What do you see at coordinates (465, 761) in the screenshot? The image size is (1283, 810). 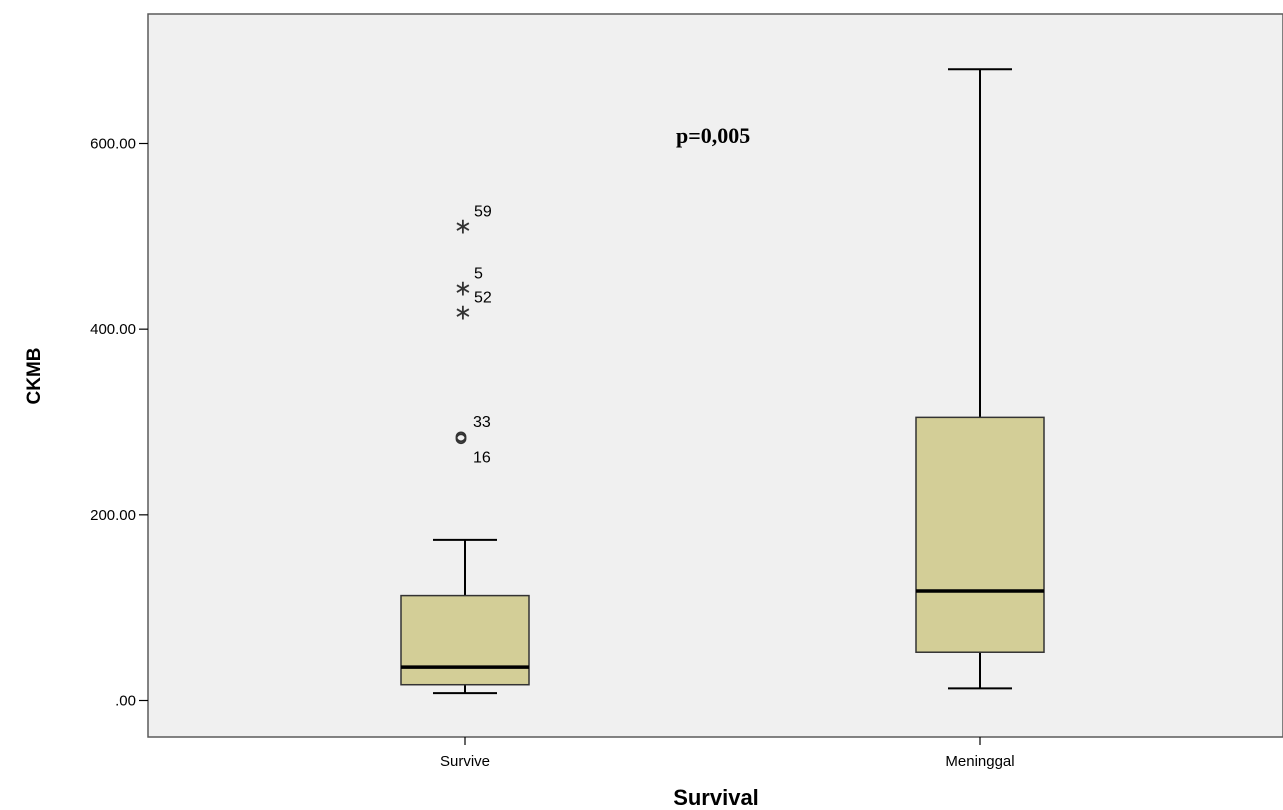 I see `x-tick-label: Survive` at bounding box center [465, 761].